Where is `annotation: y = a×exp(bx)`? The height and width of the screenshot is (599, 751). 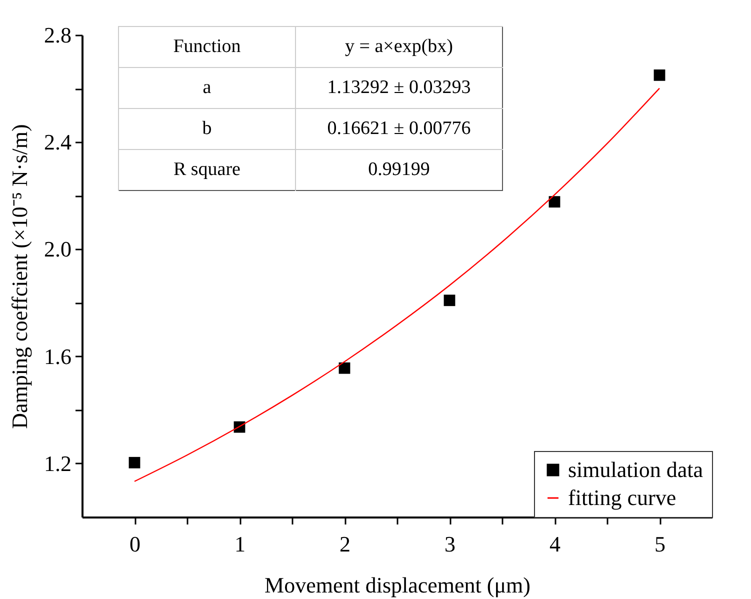
annotation: y = a×exp(bx) is located at coordinates (399, 47).